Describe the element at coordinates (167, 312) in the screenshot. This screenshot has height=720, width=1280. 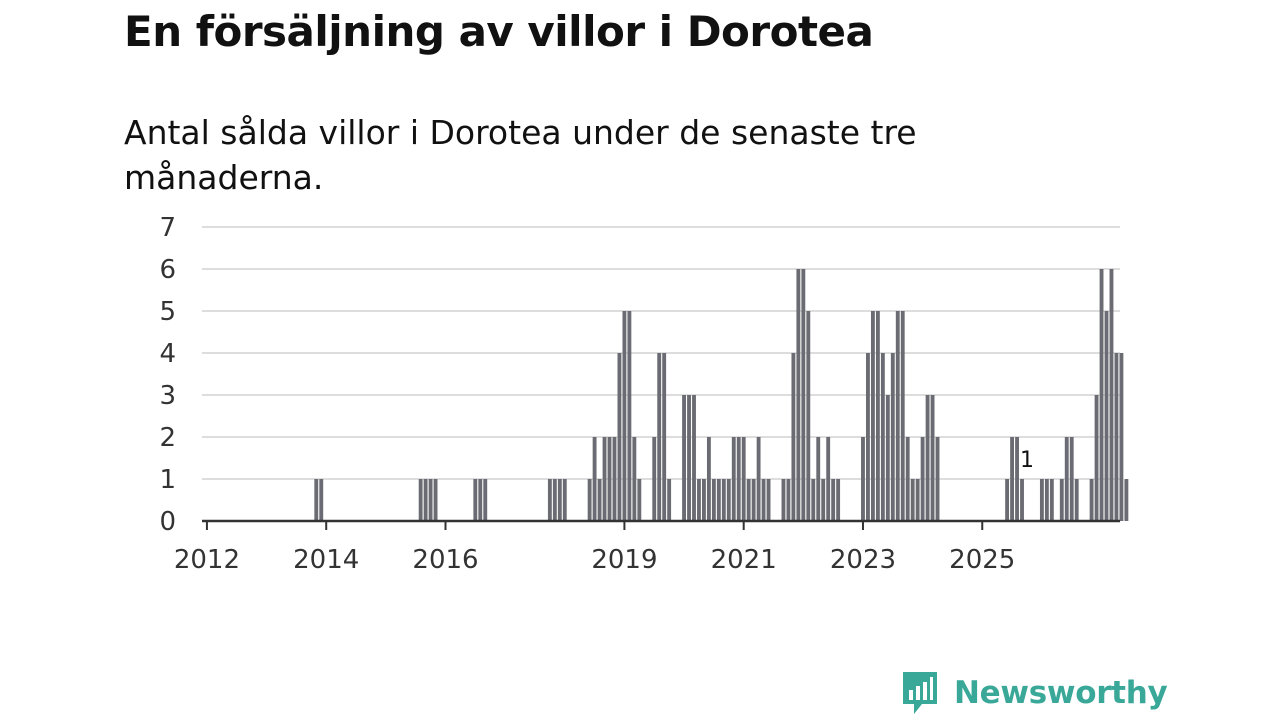
I see `y-tick-label: 5` at that location.